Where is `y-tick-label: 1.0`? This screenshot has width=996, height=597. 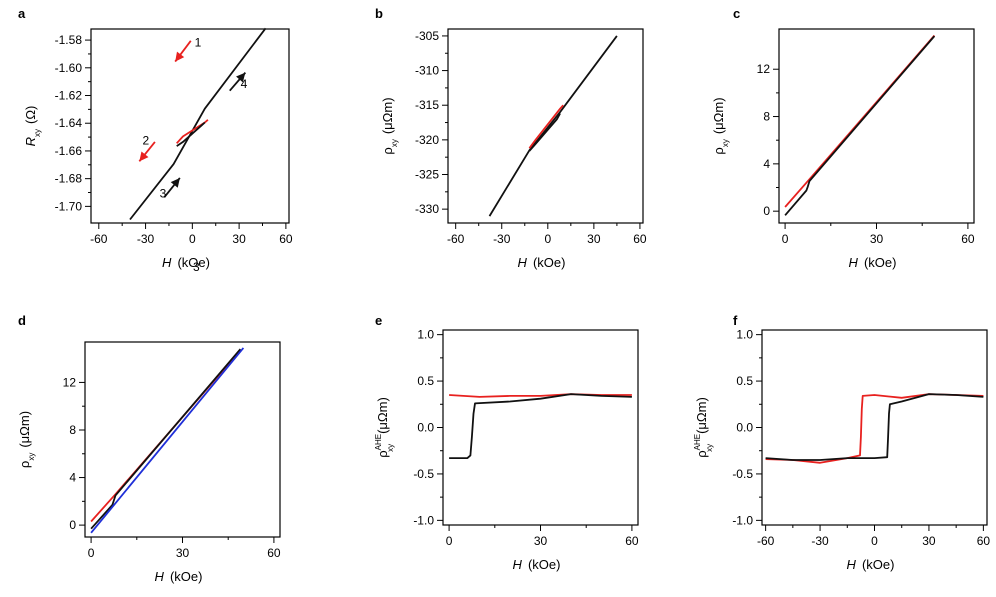 y-tick-label: 1.0 is located at coordinates (744, 335).